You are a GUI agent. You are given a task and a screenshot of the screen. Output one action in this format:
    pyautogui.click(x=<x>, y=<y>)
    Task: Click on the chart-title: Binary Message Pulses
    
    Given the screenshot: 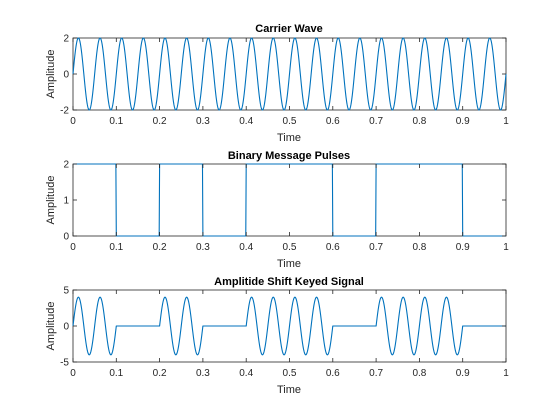 What is the action you would take?
    pyautogui.click(x=289, y=156)
    